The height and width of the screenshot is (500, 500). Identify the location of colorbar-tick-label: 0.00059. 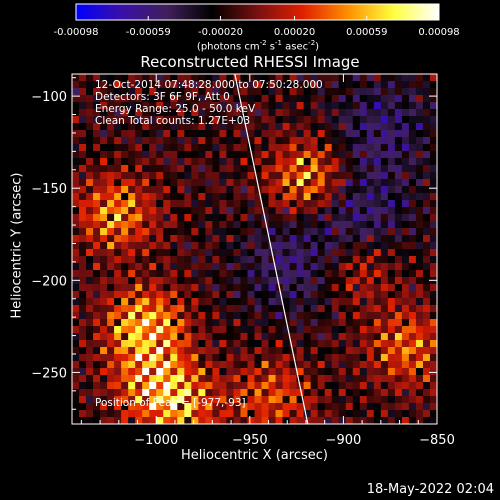
(366, 32).